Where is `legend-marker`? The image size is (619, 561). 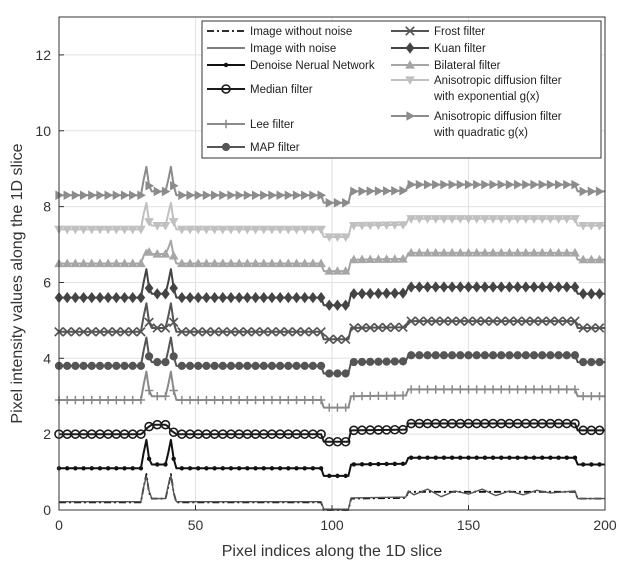
legend-marker is located at coordinates (410, 64).